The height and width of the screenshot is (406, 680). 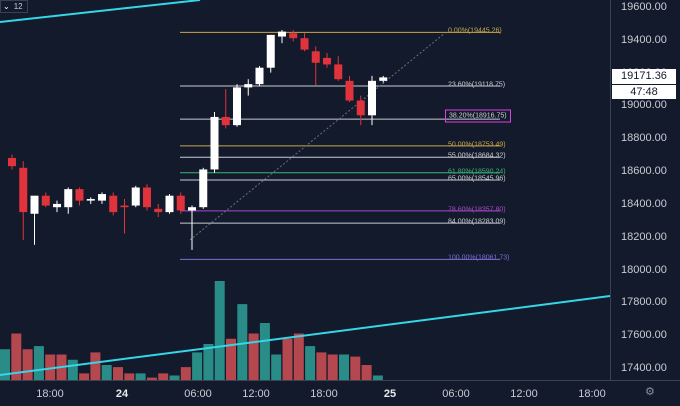 What do you see at coordinates (644, 138) in the screenshot?
I see `price-tick-label: 18800.00` at bounding box center [644, 138].